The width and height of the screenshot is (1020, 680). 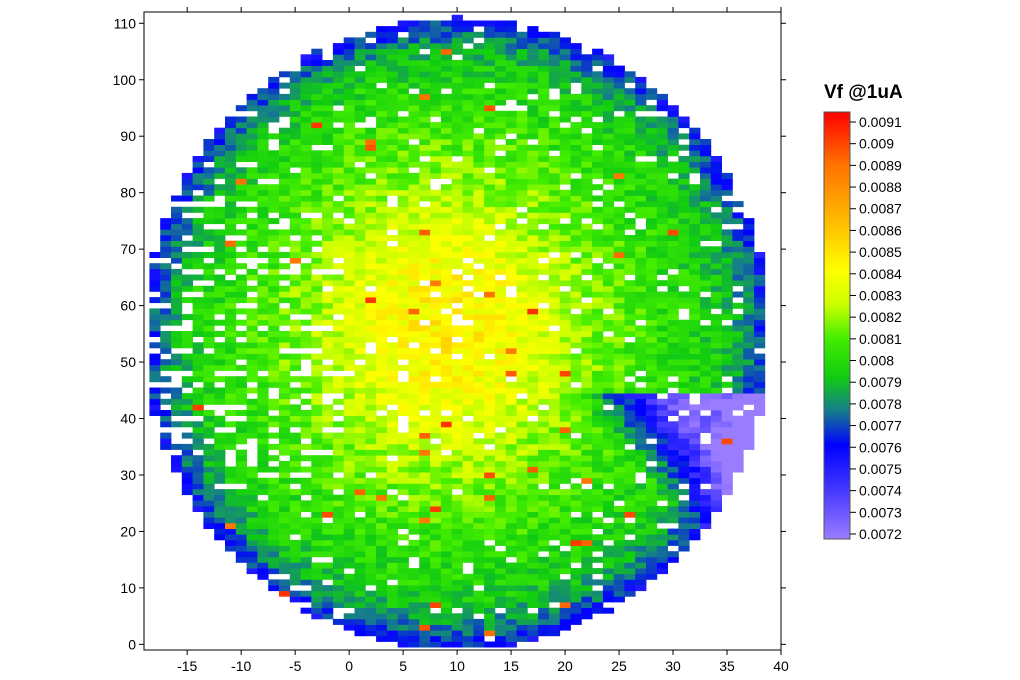 What do you see at coordinates (876, 144) in the screenshot?
I see `colorbar-tick-label: 0.009` at bounding box center [876, 144].